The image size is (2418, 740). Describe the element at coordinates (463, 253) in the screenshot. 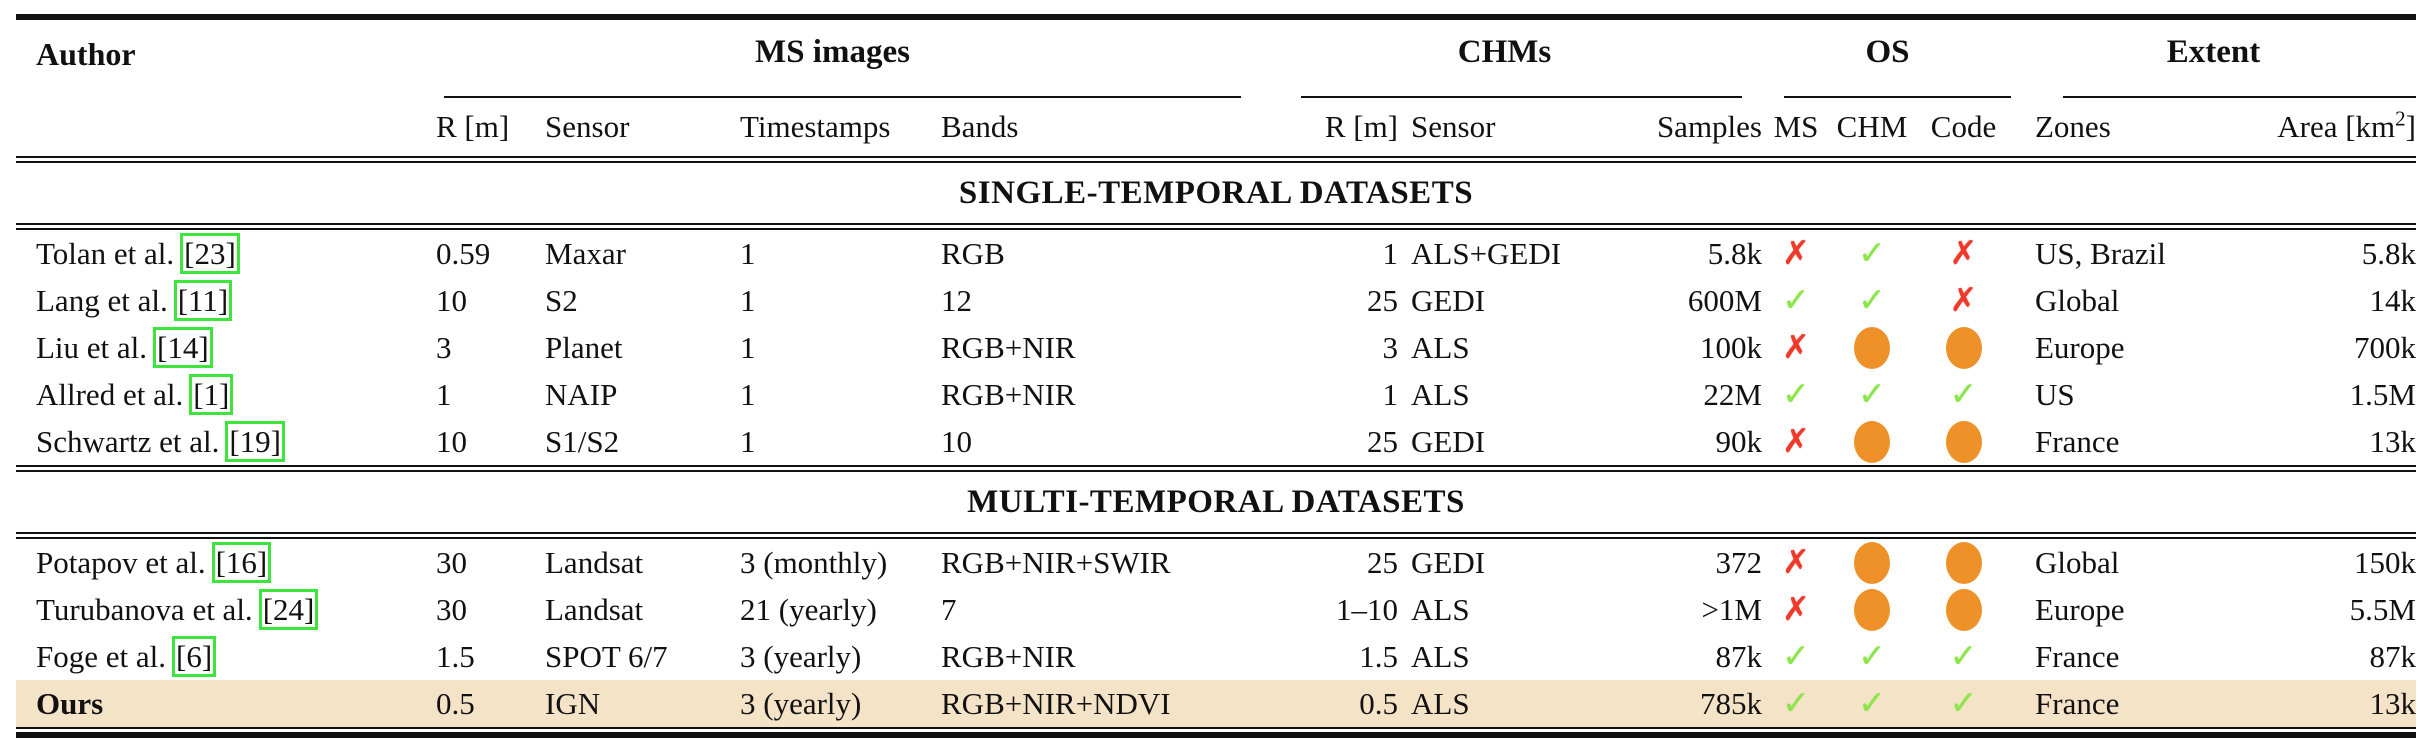

I see `cell-ms_r: 0.59` at that location.